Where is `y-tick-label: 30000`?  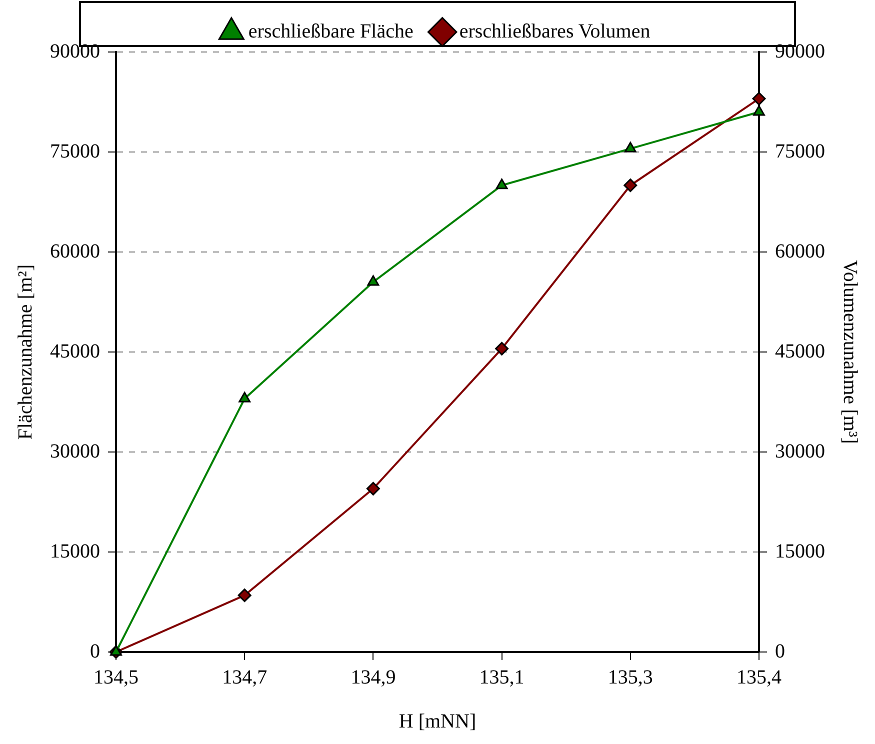 y-tick-label: 30000 is located at coordinates (75, 451).